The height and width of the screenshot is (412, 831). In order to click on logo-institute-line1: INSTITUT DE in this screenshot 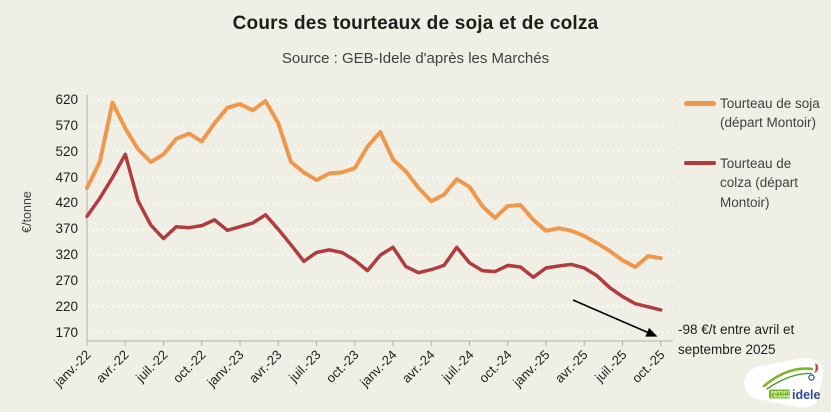, I will do `click(782, 393)`.